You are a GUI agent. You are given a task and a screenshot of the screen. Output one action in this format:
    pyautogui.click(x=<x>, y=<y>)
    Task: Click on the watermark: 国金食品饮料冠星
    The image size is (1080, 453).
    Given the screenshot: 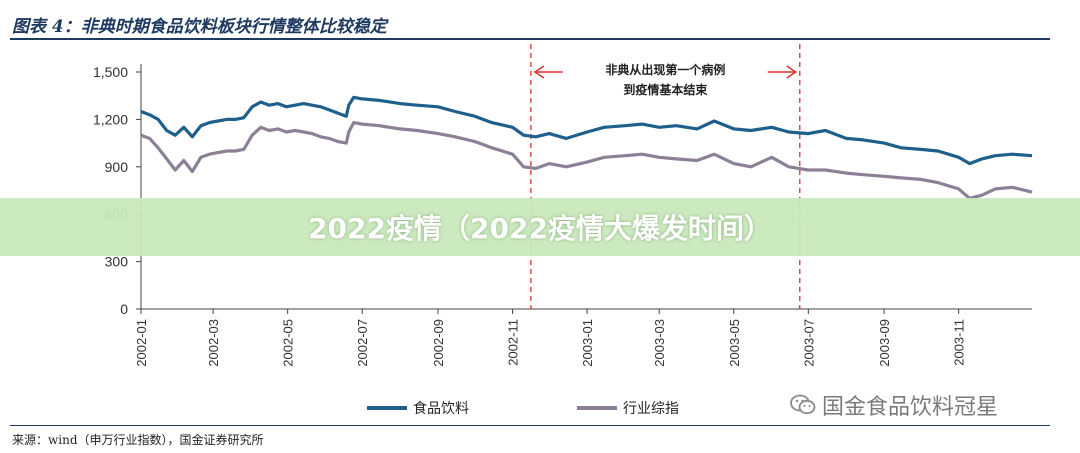 What is the action you would take?
    pyautogui.click(x=894, y=405)
    